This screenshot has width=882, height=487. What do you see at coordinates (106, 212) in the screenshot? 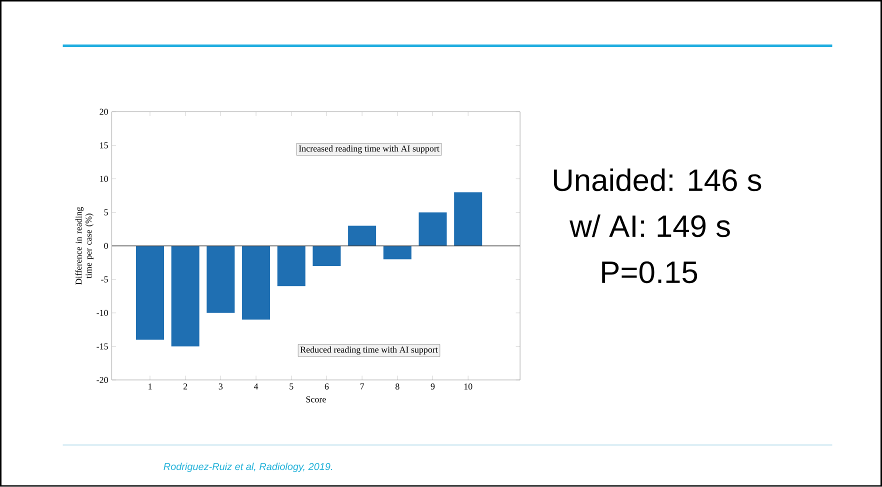
I see `y-tick-label: 5` at bounding box center [106, 212].